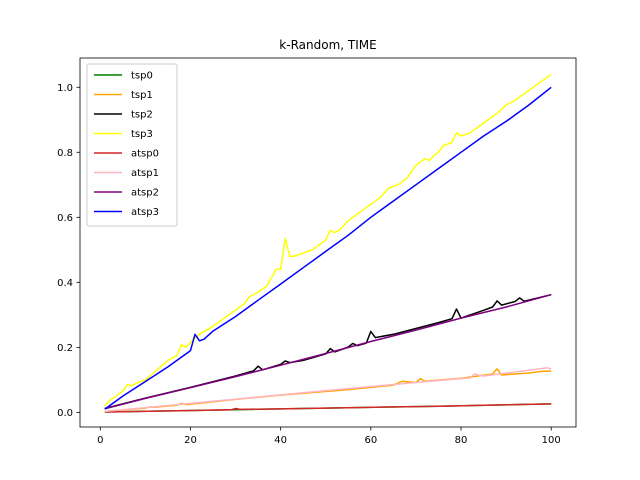  I want to click on y-tick-label: 0.6, so click(65, 218).